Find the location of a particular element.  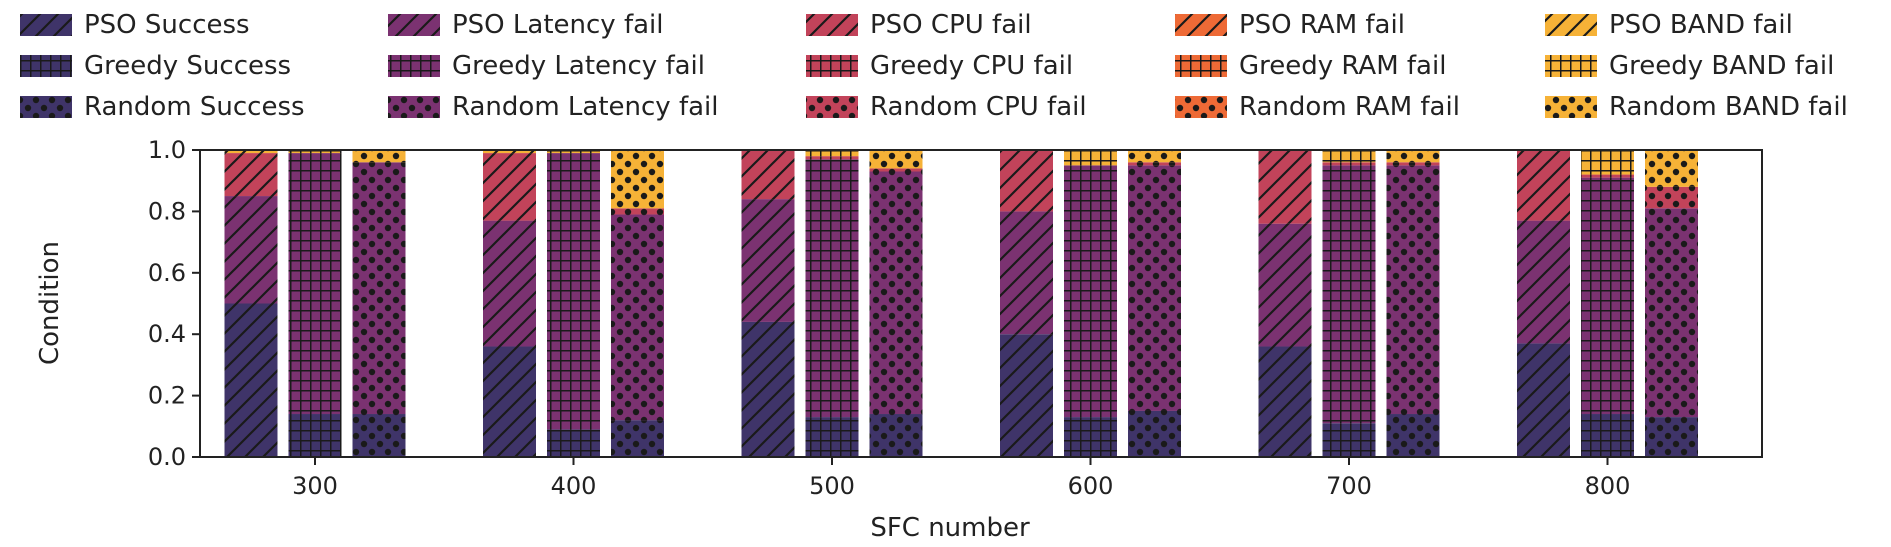

legend-item-pso-band-fail: PSO BAND fail is located at coordinates (1669, 25).